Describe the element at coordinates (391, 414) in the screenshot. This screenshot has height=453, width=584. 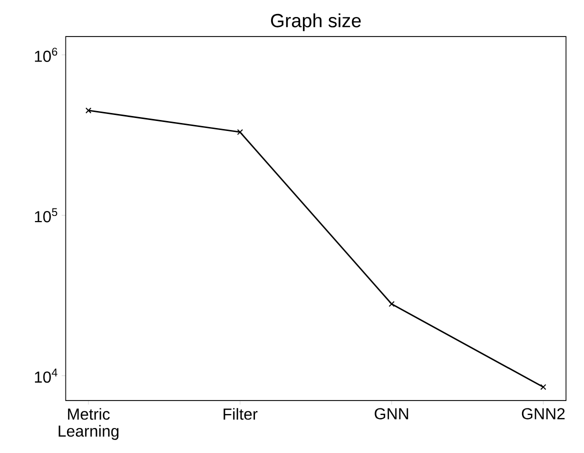
I see `x-tick-label: GNN` at that location.